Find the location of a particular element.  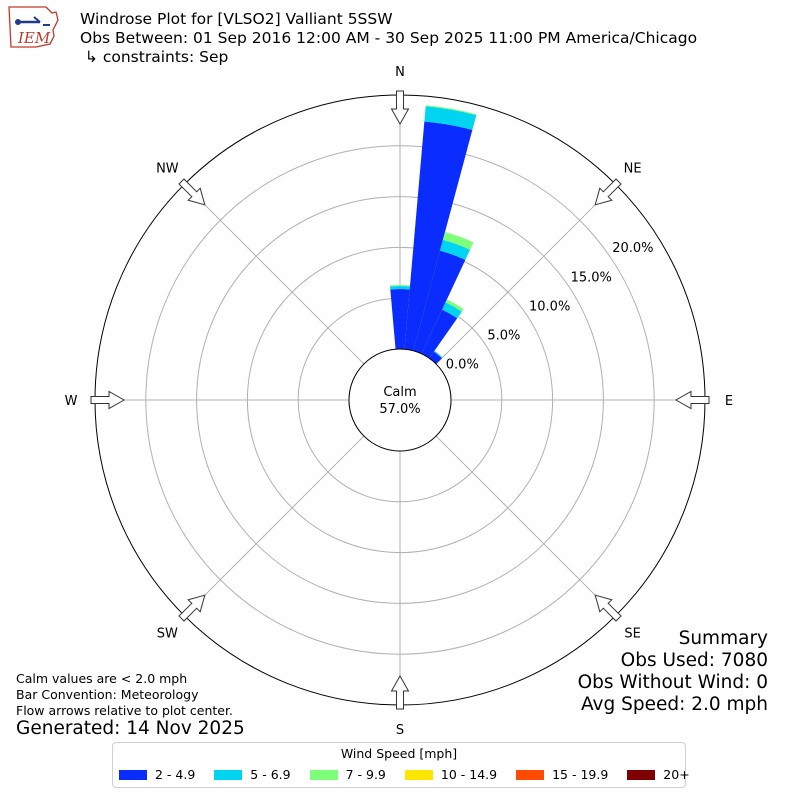

iem-logo: IEM is located at coordinates (33, 27).